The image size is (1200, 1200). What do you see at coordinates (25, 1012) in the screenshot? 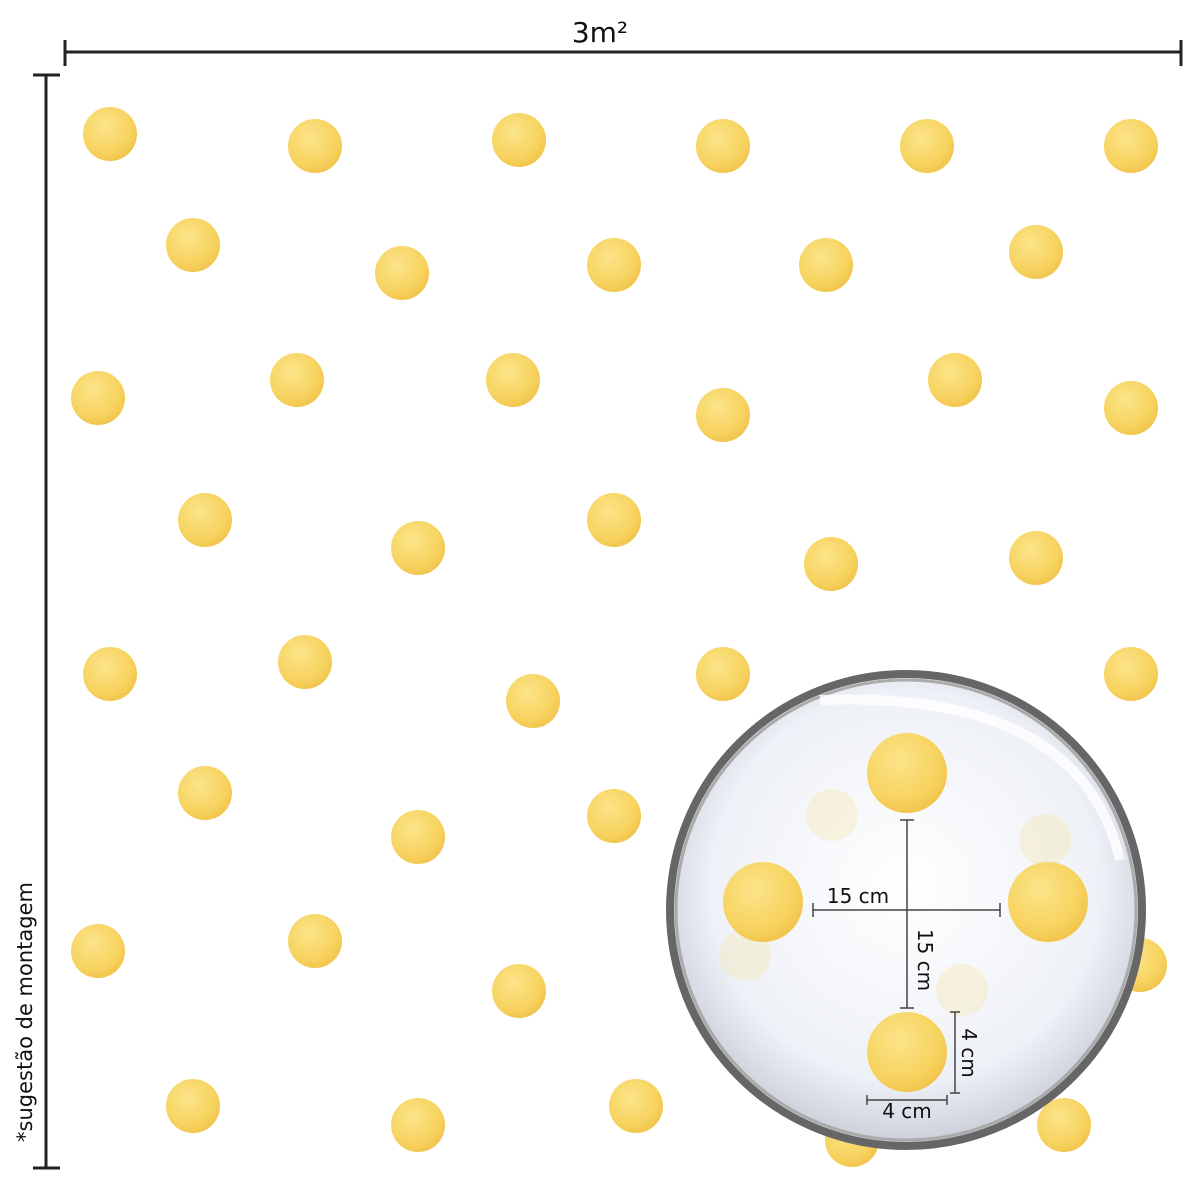
I see `side-note: *sugestão de montagem` at bounding box center [25, 1012].